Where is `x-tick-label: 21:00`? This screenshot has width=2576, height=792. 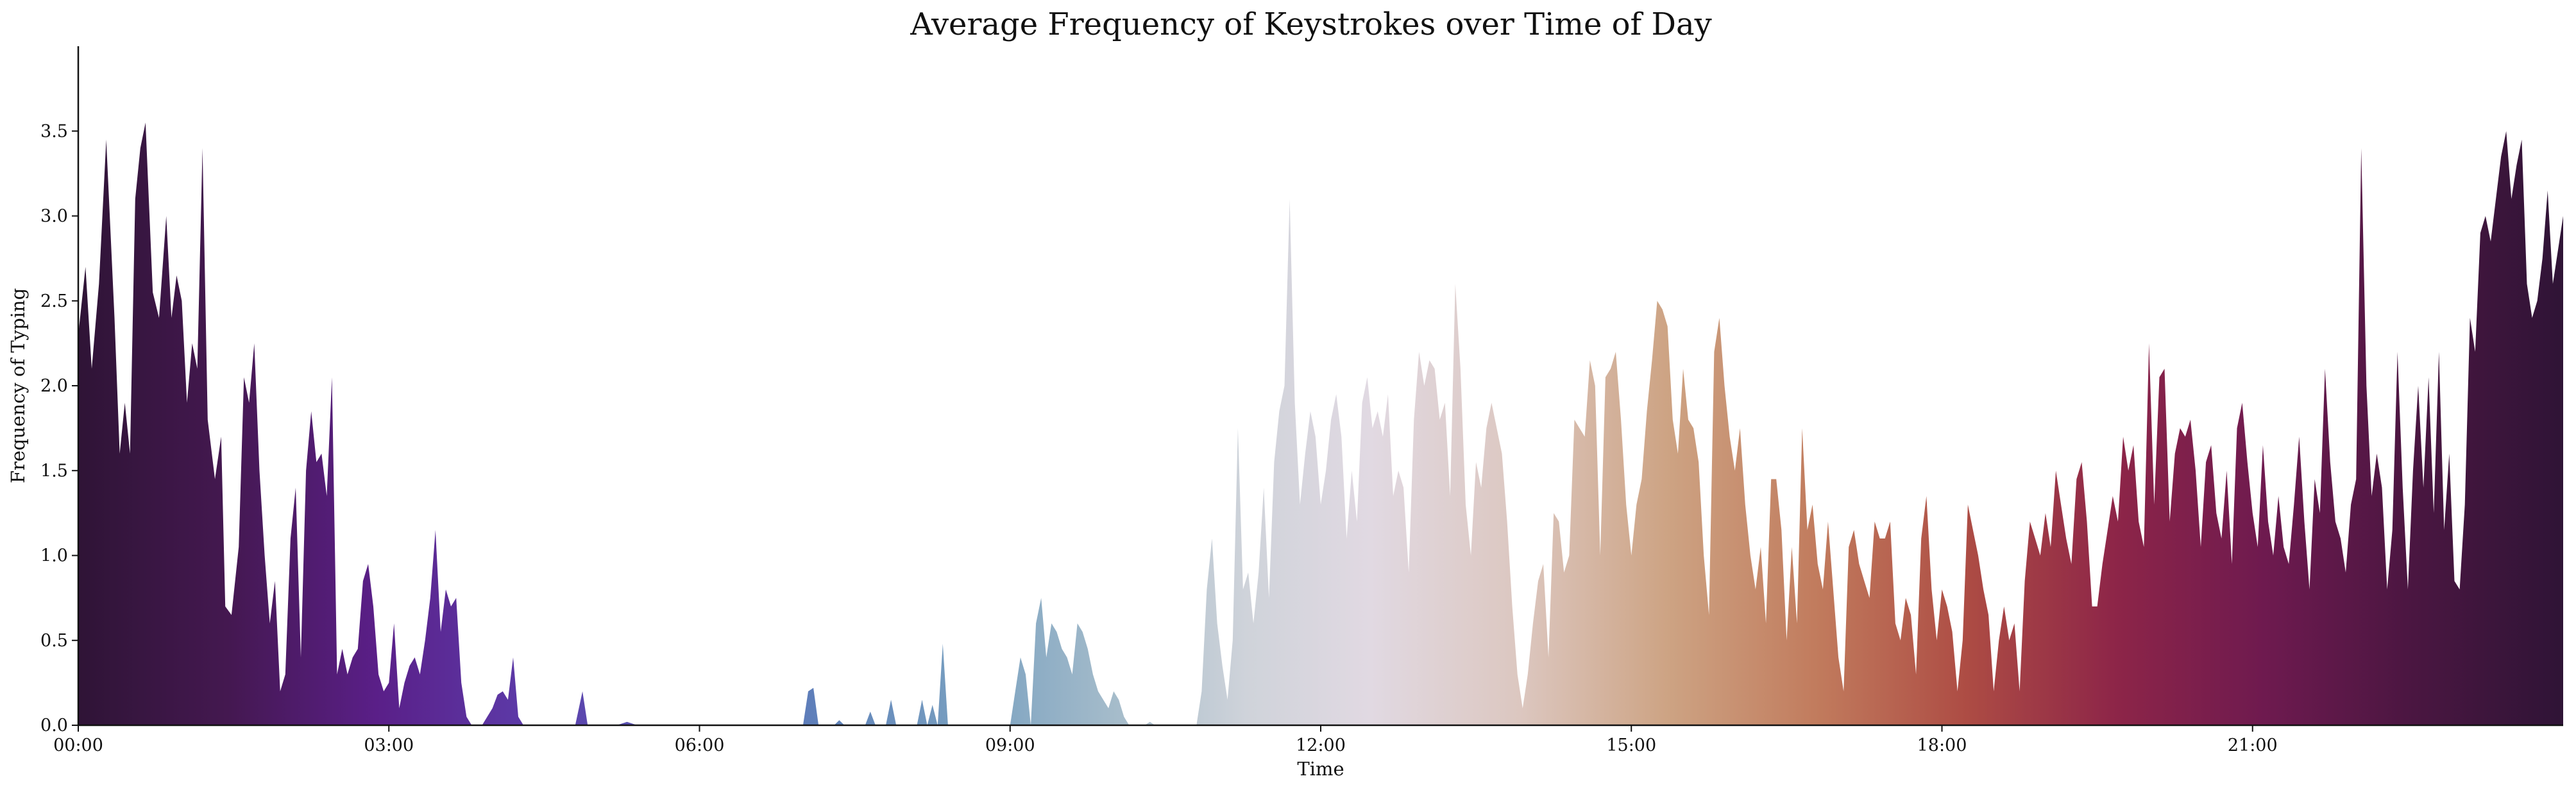 x-tick-label: 21:00 is located at coordinates (2253, 746).